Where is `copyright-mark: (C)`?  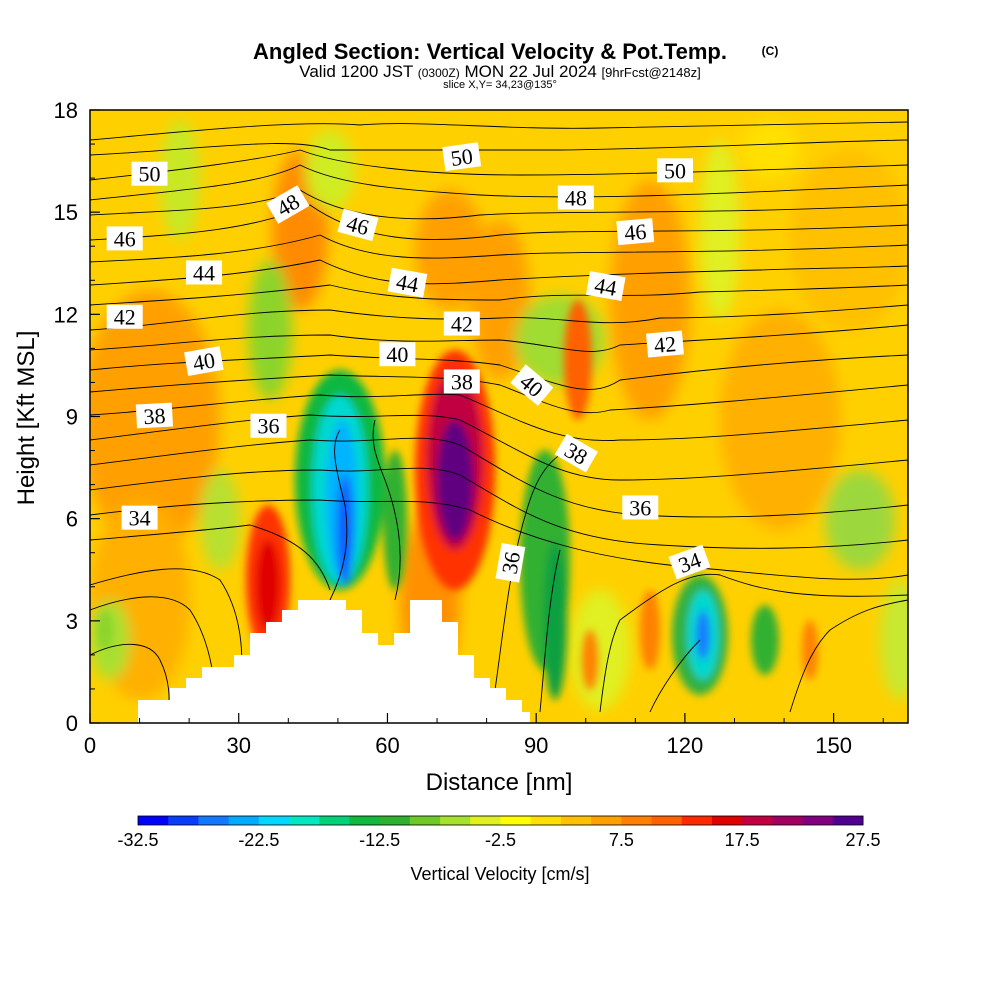 copyright-mark: (C) is located at coordinates (770, 51).